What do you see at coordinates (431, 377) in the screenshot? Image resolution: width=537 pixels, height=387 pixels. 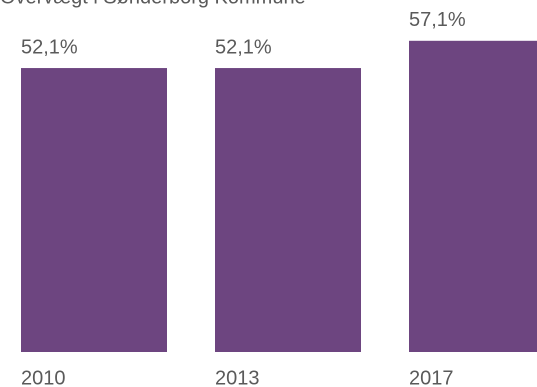 I see `x-tick-label: 2017` at bounding box center [431, 377].